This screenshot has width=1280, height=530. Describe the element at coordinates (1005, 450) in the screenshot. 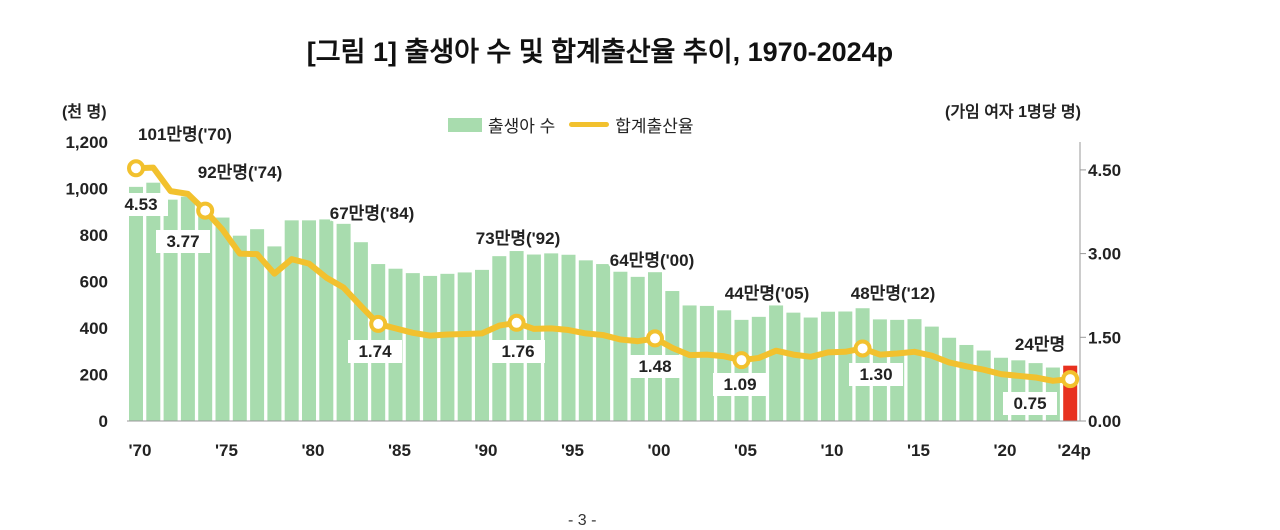

I see `x-tick-label: '20` at that location.